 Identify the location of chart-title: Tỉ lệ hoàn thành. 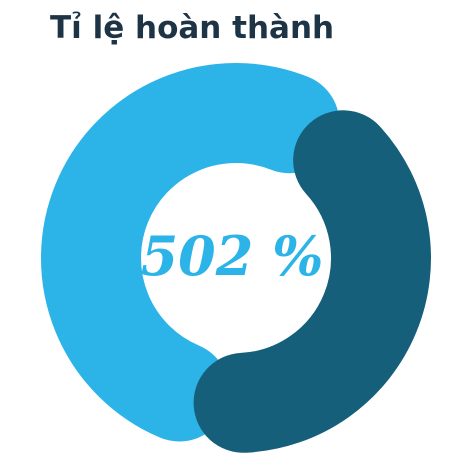
(192, 28).